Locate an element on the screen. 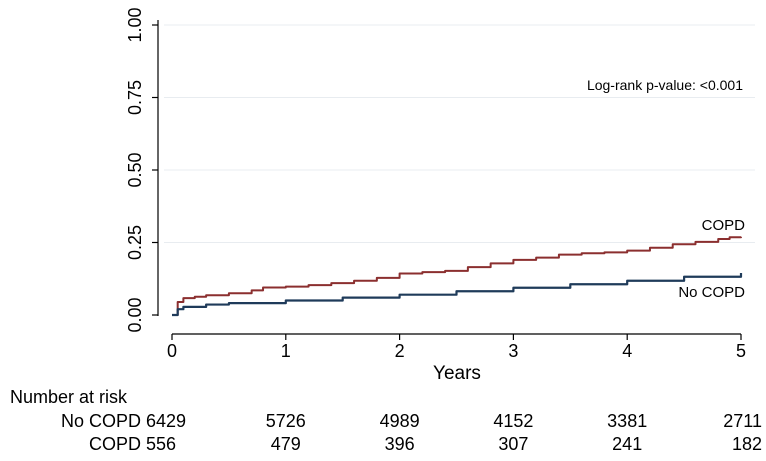  y-tick-label: 1.00 is located at coordinates (135, 24).